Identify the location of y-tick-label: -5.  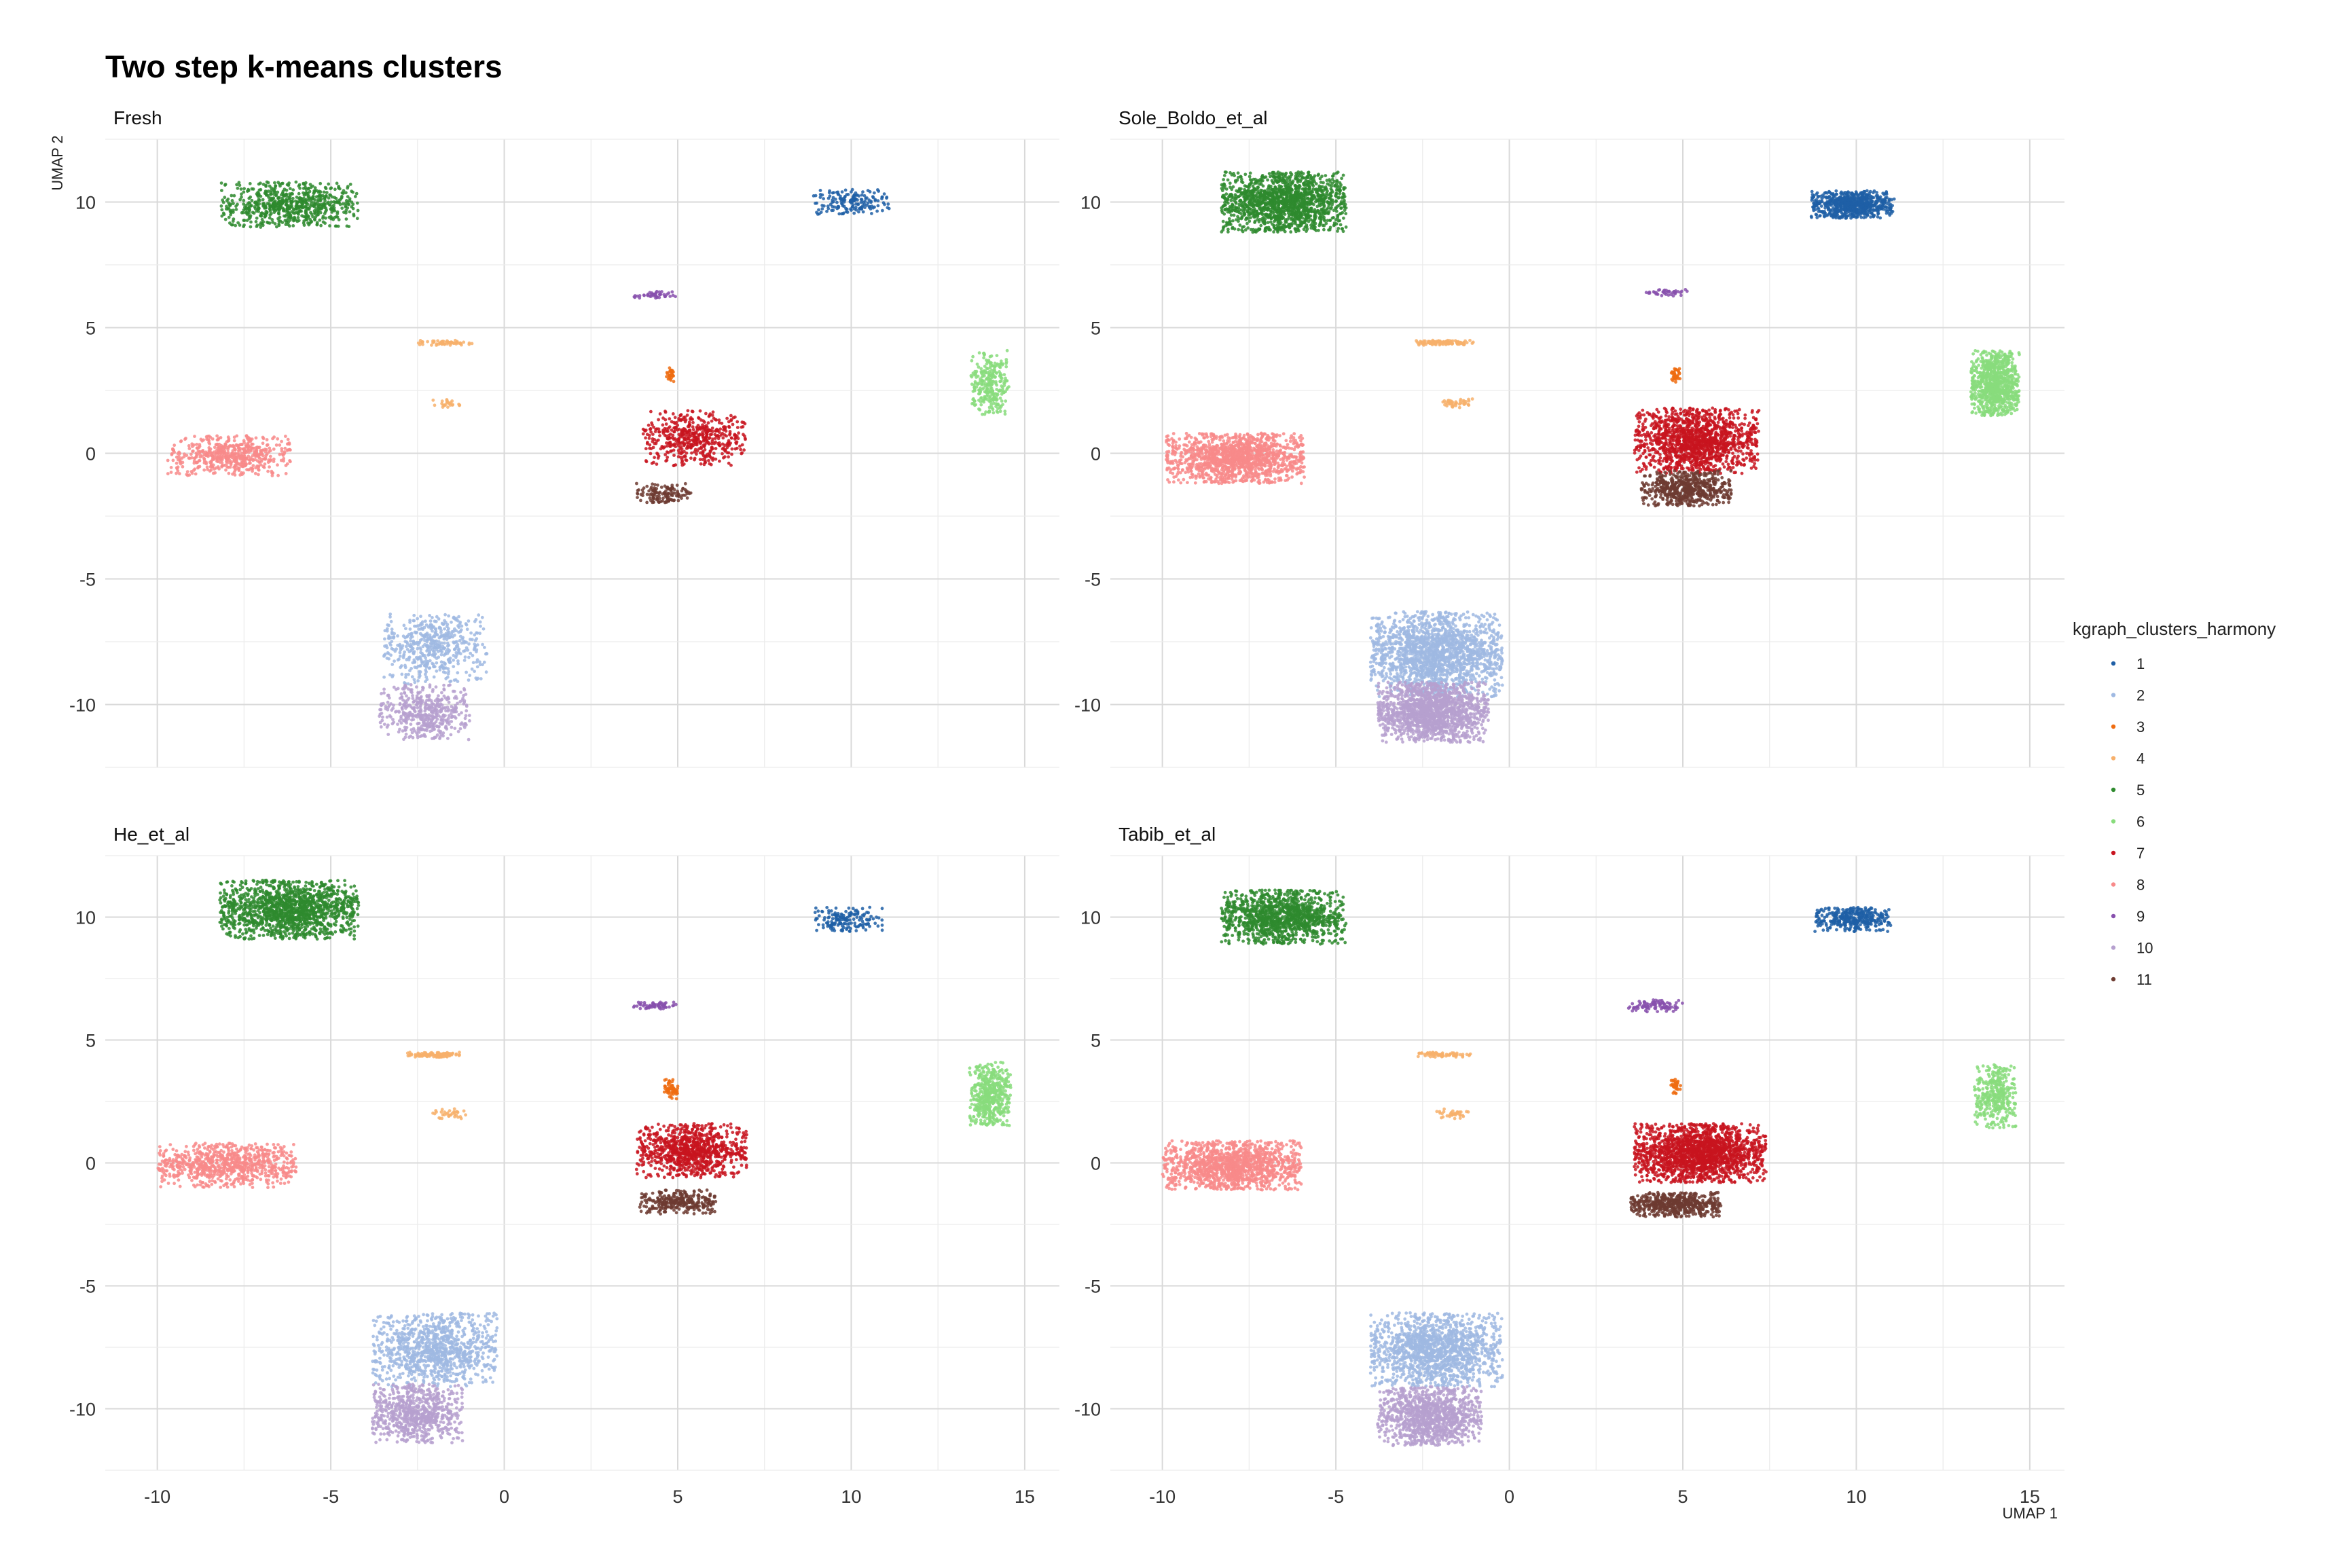
(1093, 580).